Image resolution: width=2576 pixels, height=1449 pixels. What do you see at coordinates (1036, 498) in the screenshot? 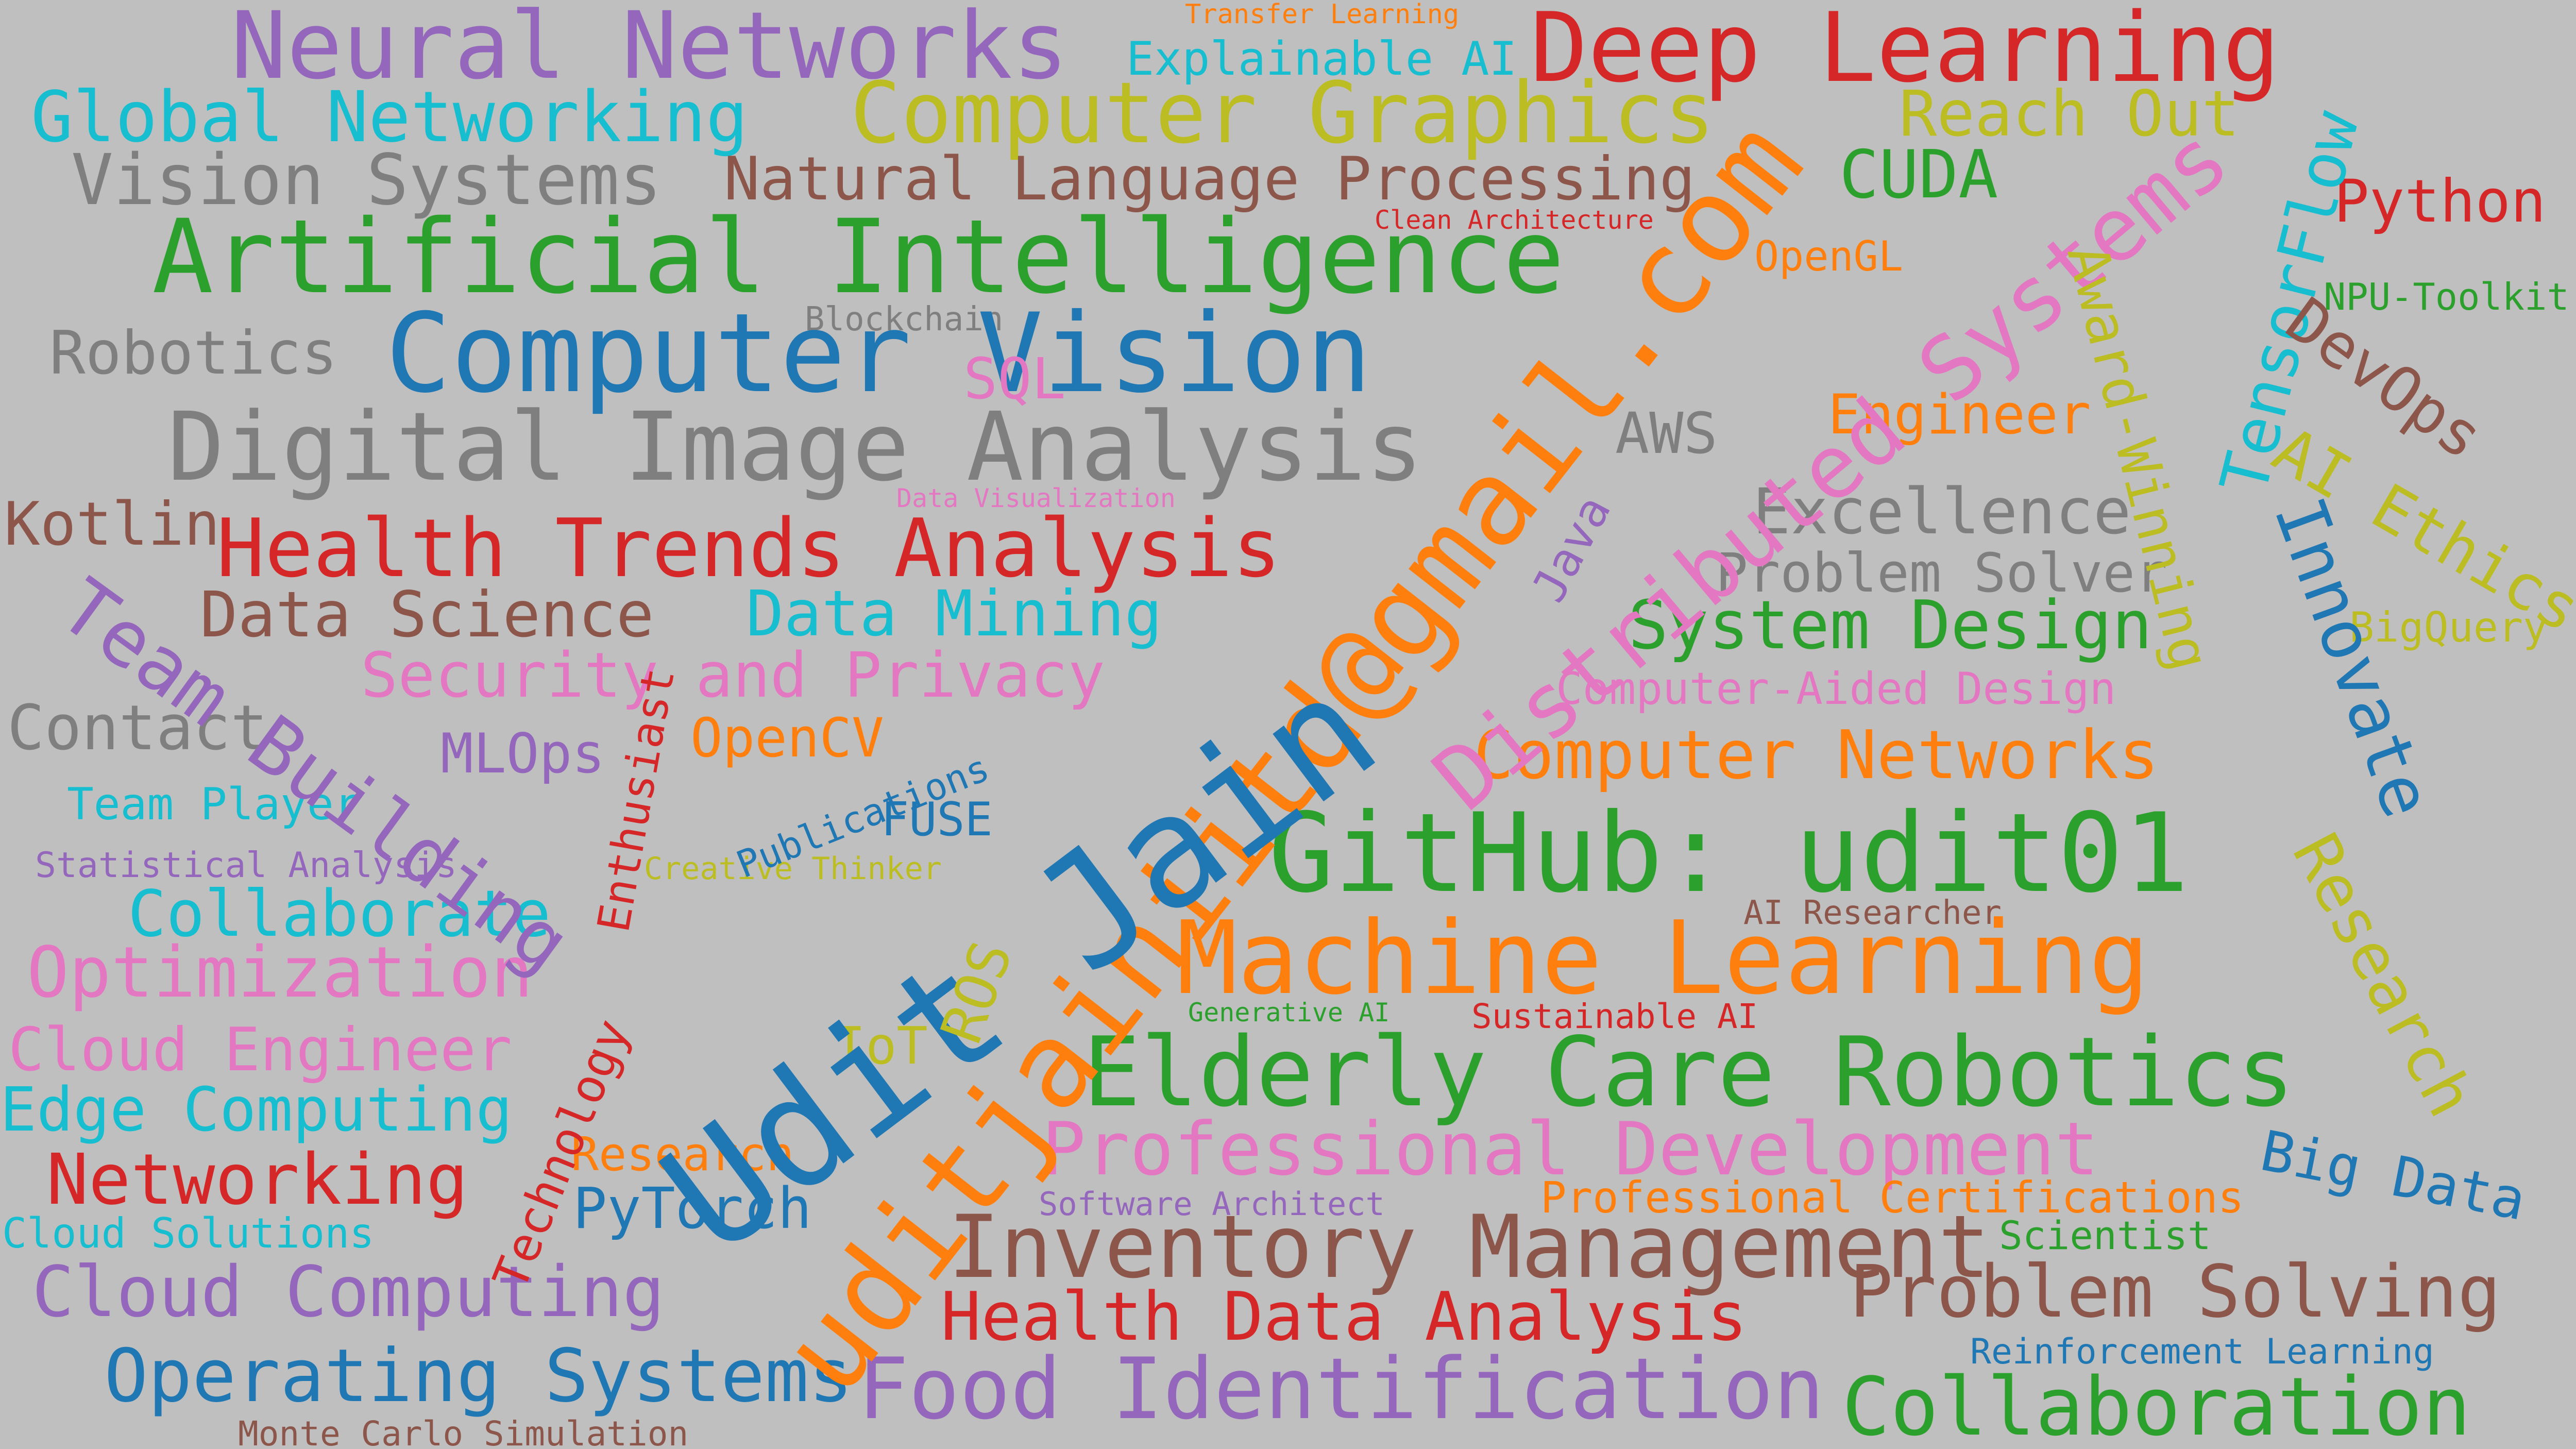
I see `word-data-visualization: Data Visualization` at bounding box center [1036, 498].